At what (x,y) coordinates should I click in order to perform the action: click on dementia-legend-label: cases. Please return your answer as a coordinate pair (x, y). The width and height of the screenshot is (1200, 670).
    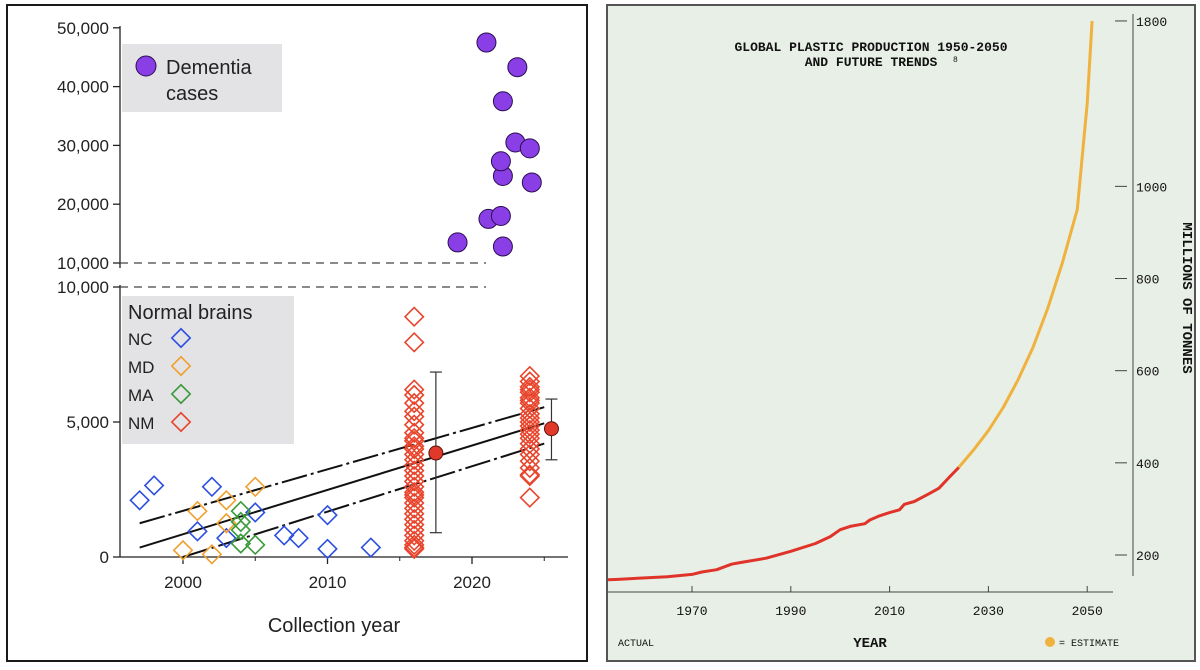
    Looking at the image, I should click on (192, 94).